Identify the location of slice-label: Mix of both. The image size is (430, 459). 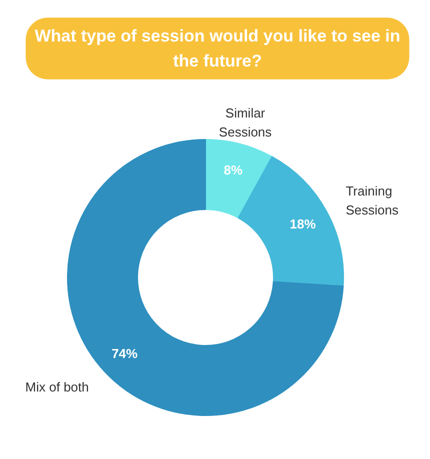
(57, 387).